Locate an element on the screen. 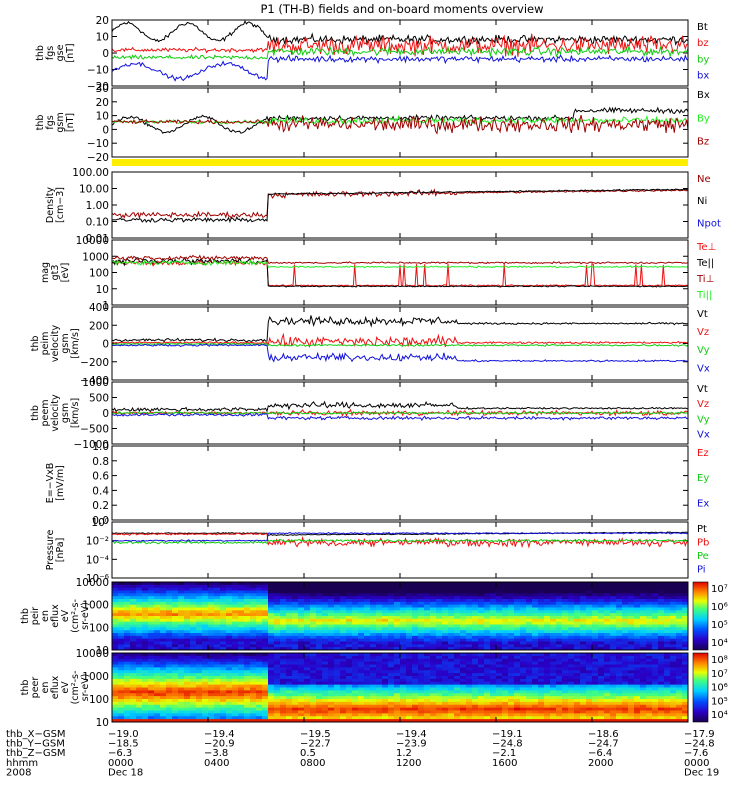  y-tick-label: 30 is located at coordinates (102, 89).